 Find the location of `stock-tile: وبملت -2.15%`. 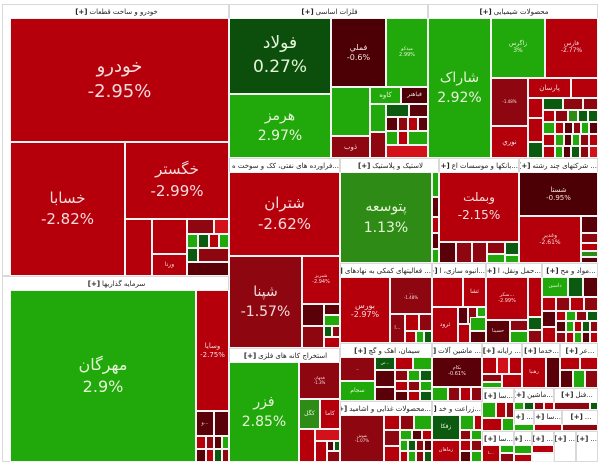

stock-tile: وبملت -2.15% is located at coordinates (479, 207).